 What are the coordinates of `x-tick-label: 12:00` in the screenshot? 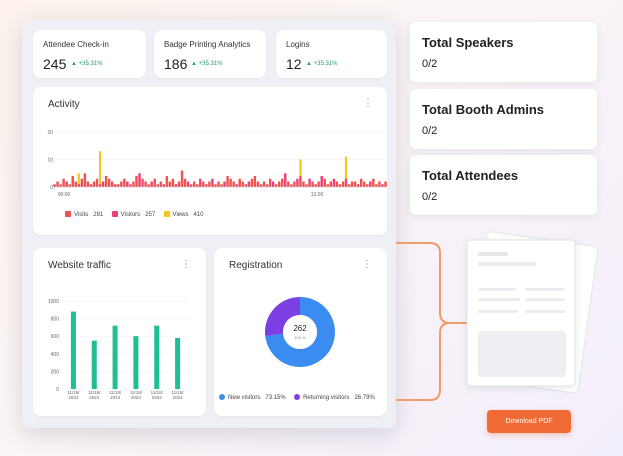 It's located at (317, 195).